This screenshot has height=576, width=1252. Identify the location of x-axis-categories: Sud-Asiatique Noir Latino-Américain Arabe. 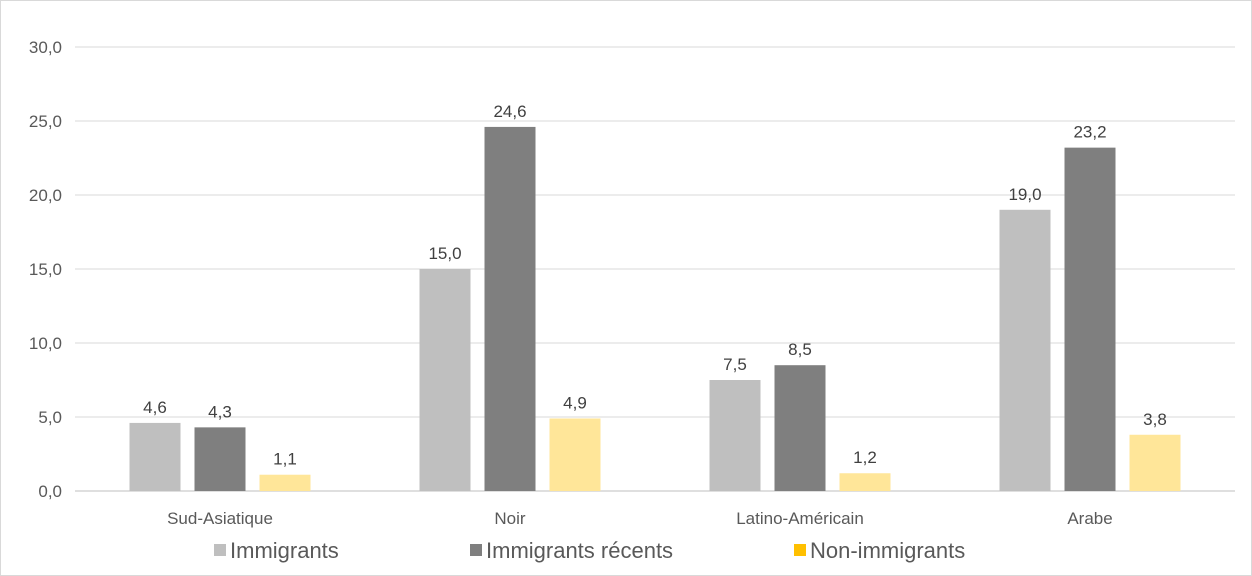
(640, 518).